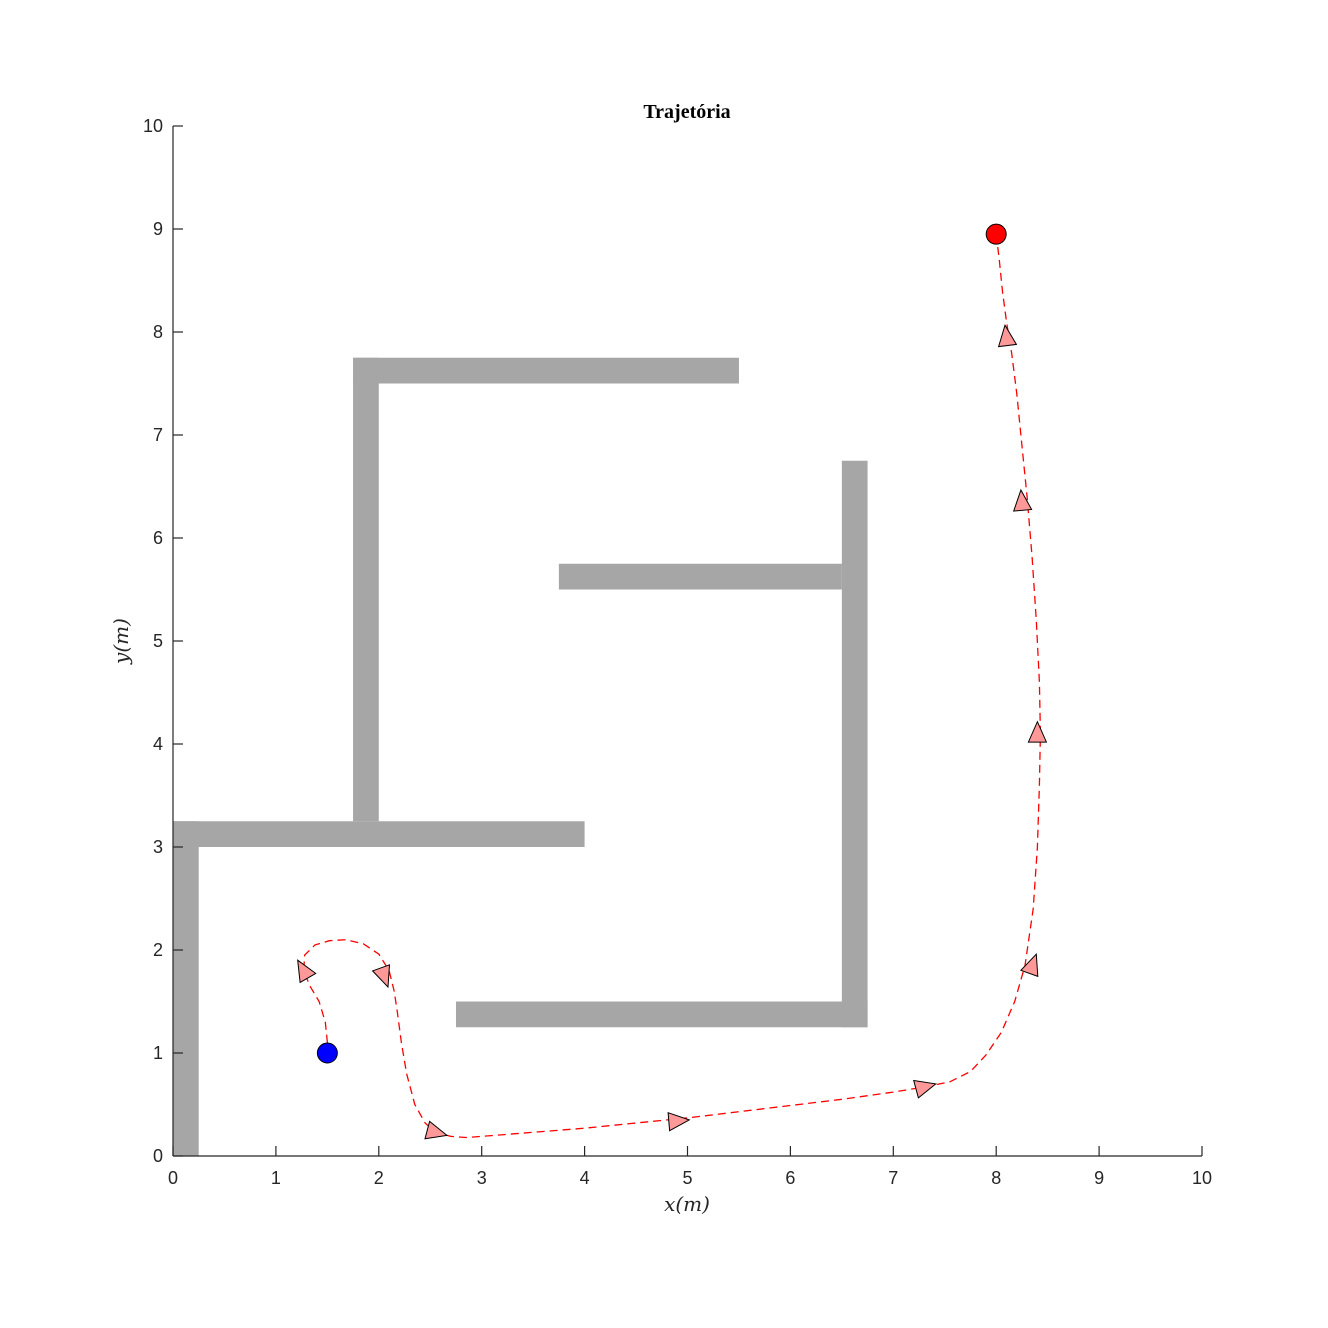 The width and height of the screenshot is (1328, 1328). Describe the element at coordinates (893, 1178) in the screenshot. I see `x-tick-label-7: 7` at that location.